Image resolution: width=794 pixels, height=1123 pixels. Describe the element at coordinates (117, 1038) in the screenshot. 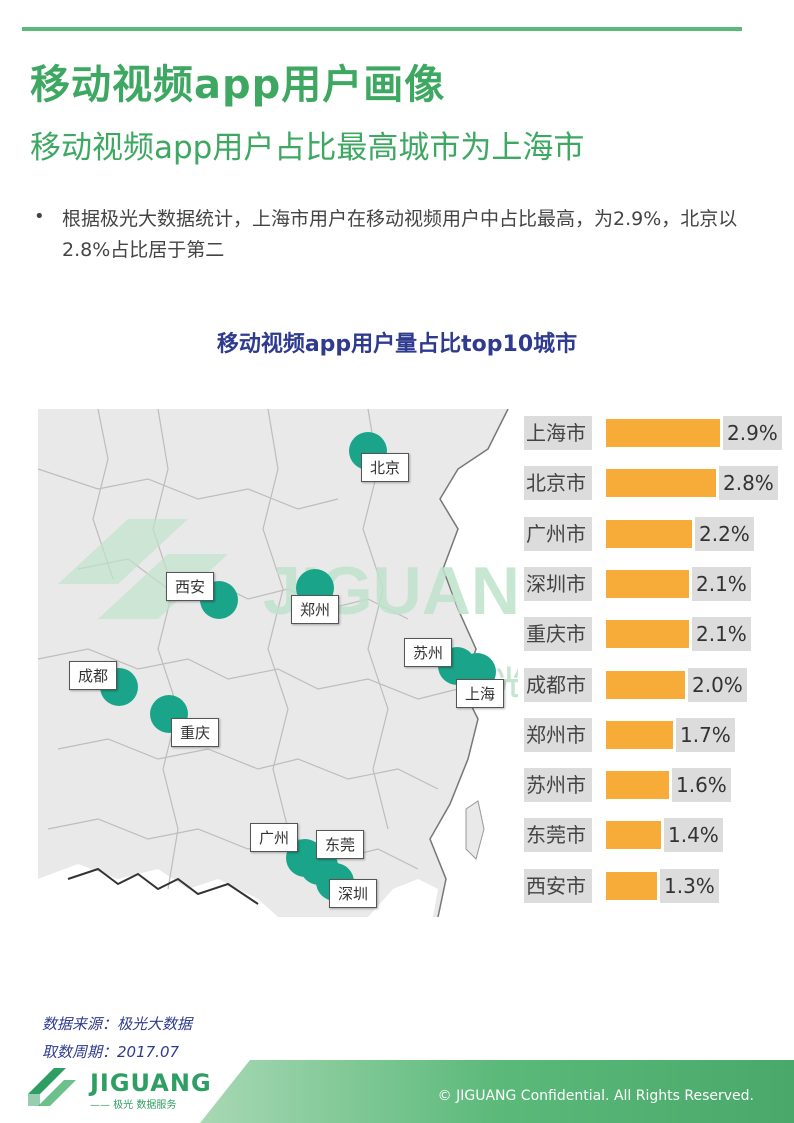

I see `data-source: 数据来源：极光大数据 取数周期：2017.07` at that location.